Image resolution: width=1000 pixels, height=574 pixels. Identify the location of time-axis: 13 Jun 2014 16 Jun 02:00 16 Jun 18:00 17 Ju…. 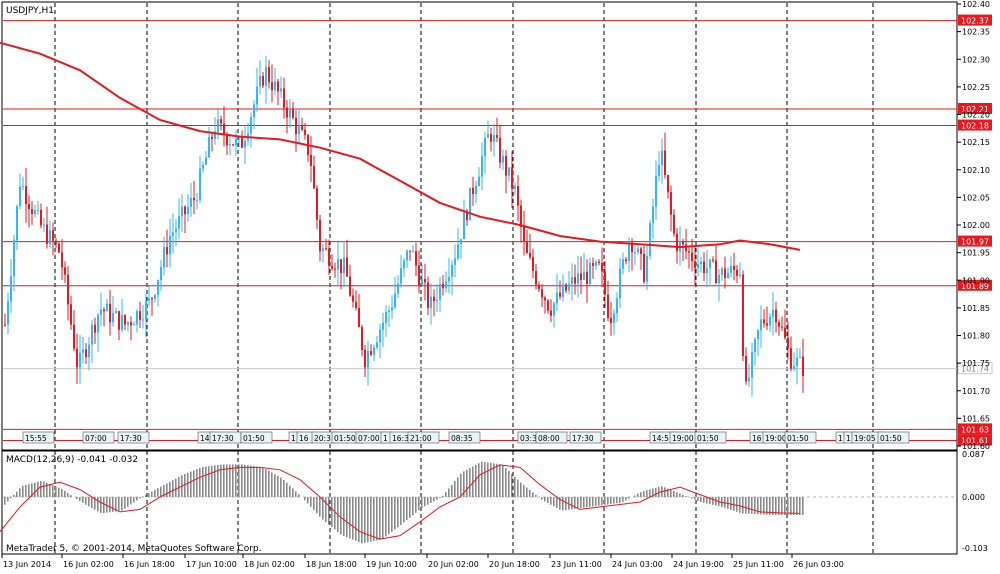
(422, 561).